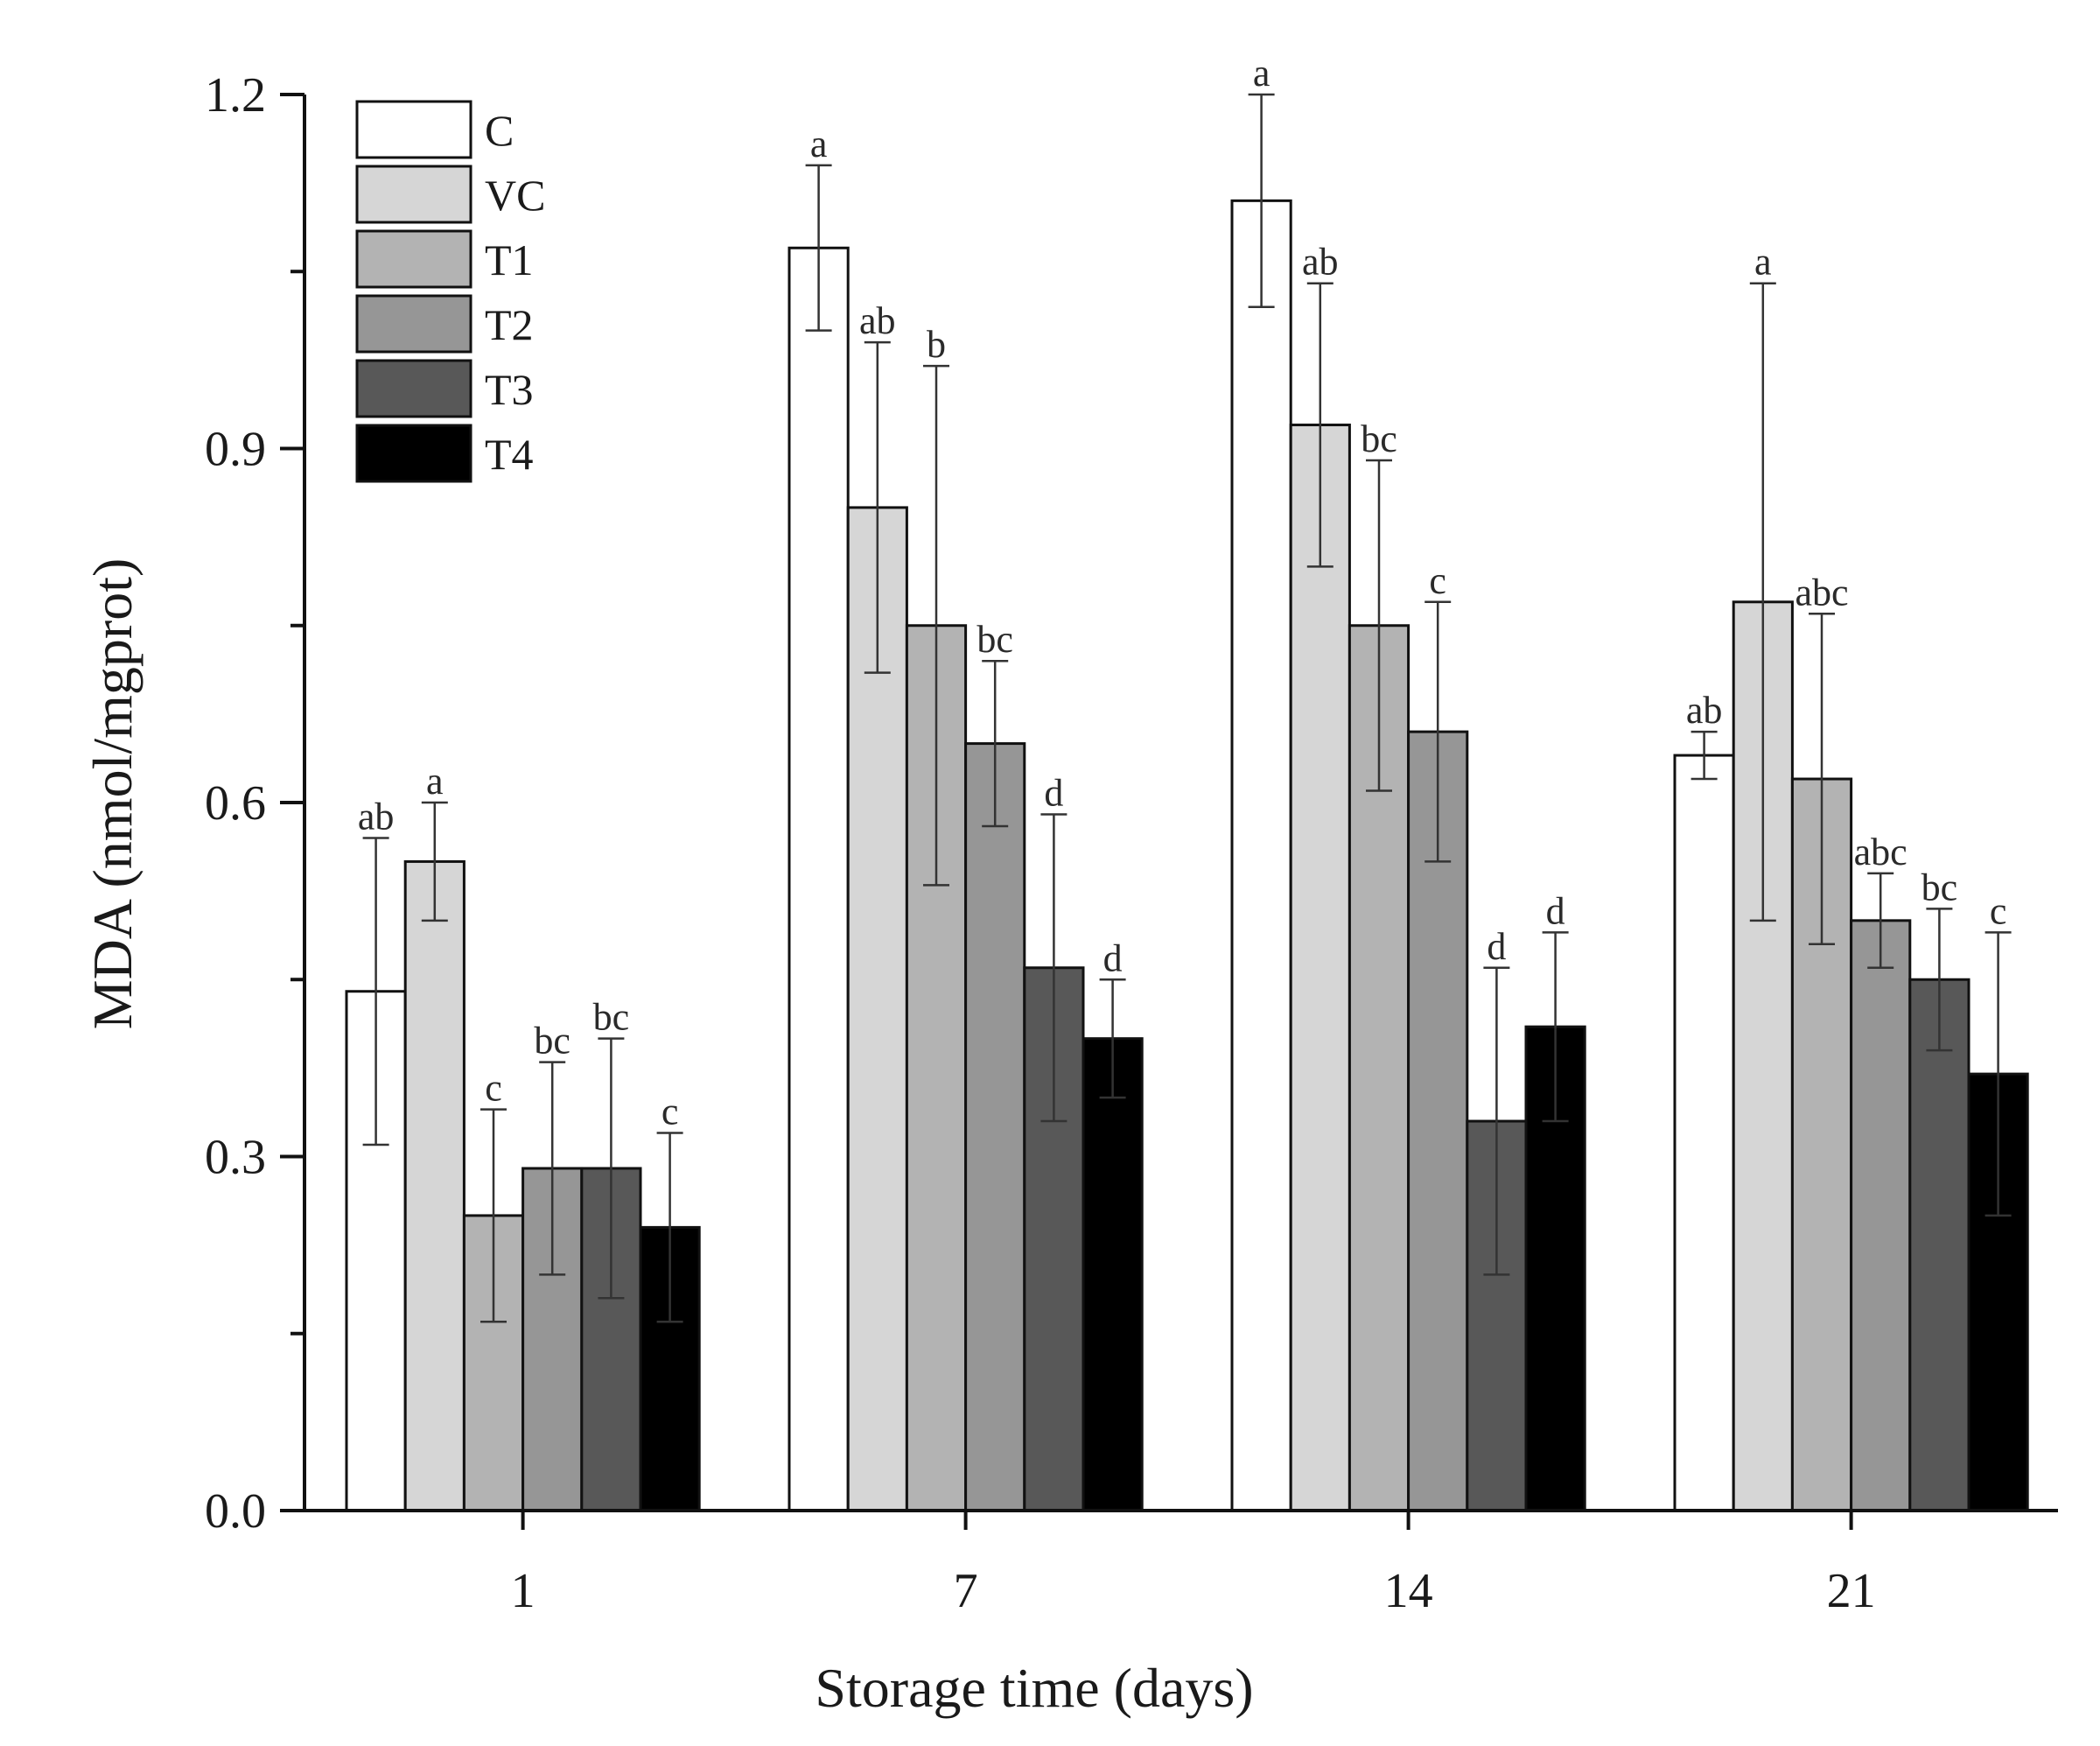  I want to click on x-axis-title: Storage time (days), so click(1034, 1688).